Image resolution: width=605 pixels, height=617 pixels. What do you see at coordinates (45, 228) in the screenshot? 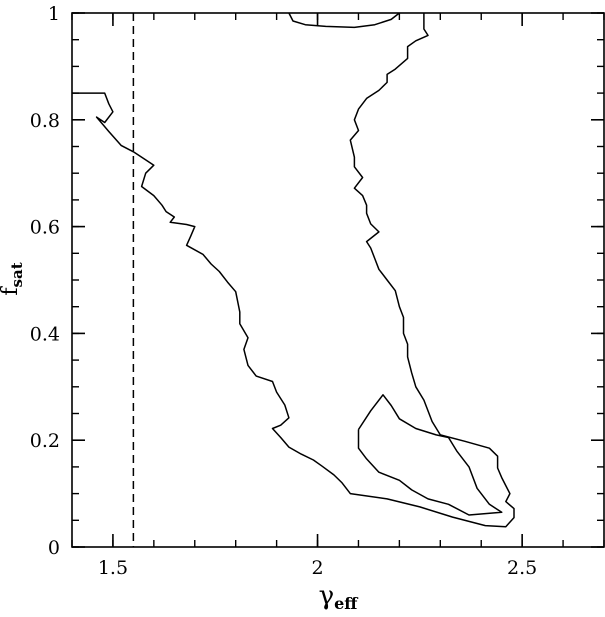
I see `y-tick-label: 0.6` at bounding box center [45, 228].